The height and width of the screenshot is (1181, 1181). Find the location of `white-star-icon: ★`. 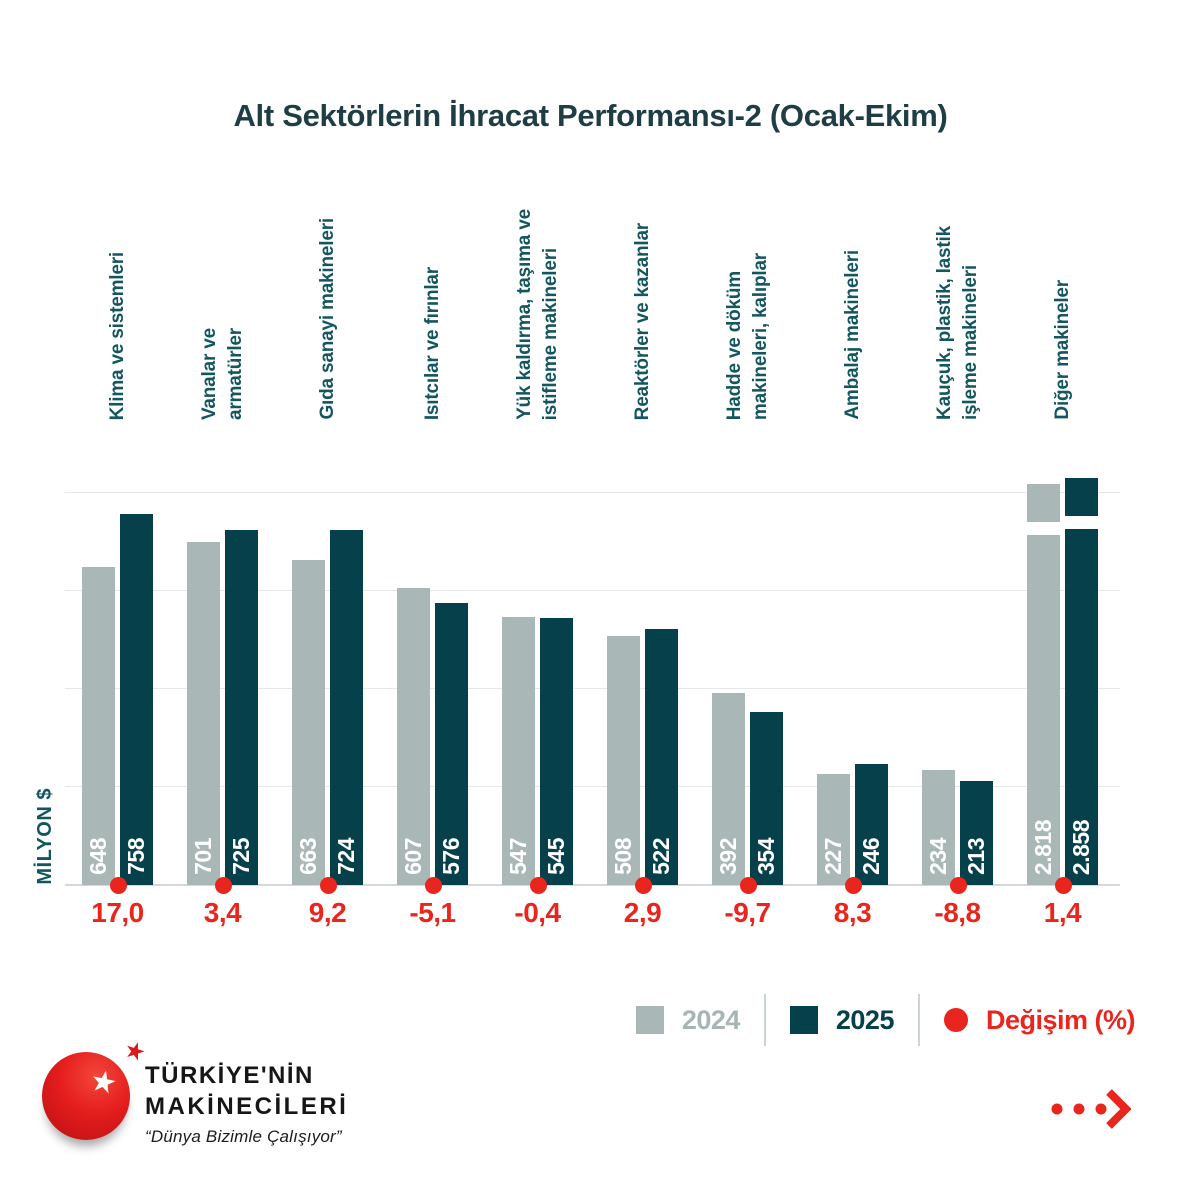

white-star-icon: ★ is located at coordinates (103, 1082).